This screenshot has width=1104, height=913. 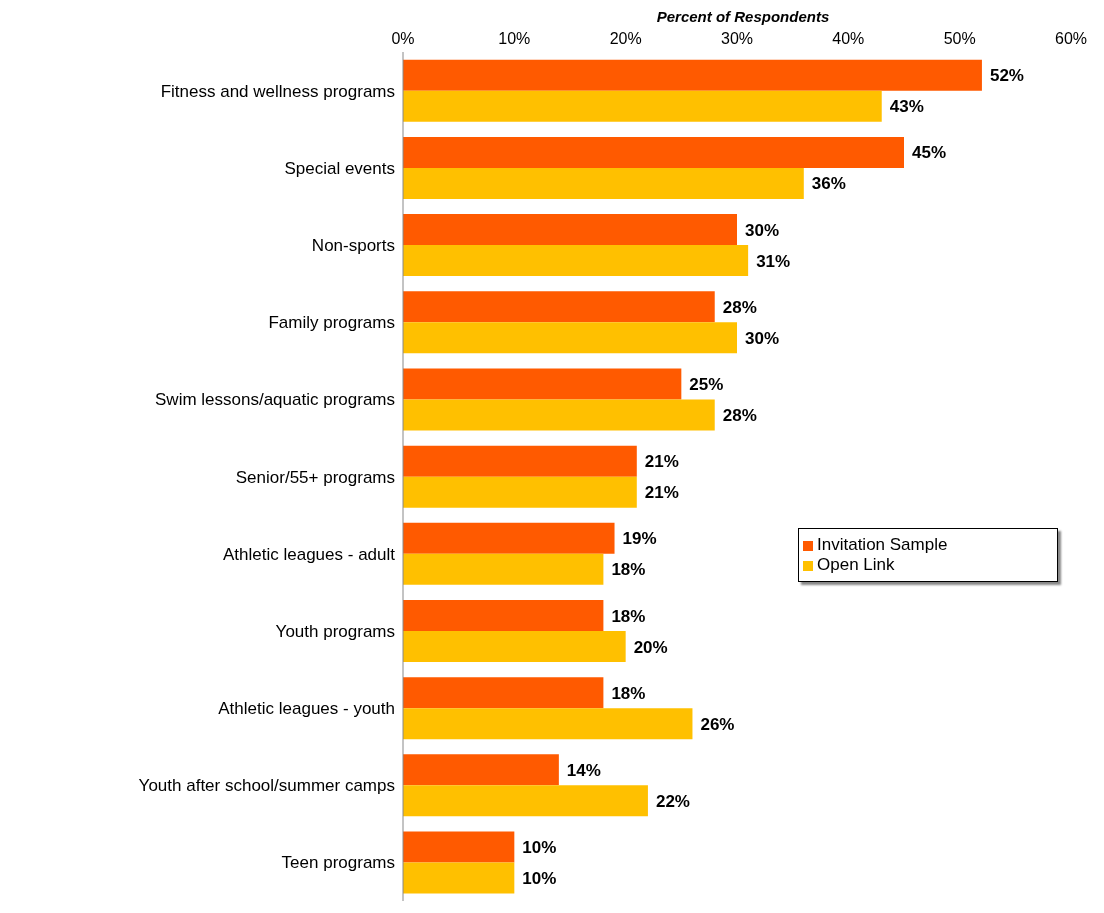 I want to click on data-label: 25%, so click(x=706, y=384).